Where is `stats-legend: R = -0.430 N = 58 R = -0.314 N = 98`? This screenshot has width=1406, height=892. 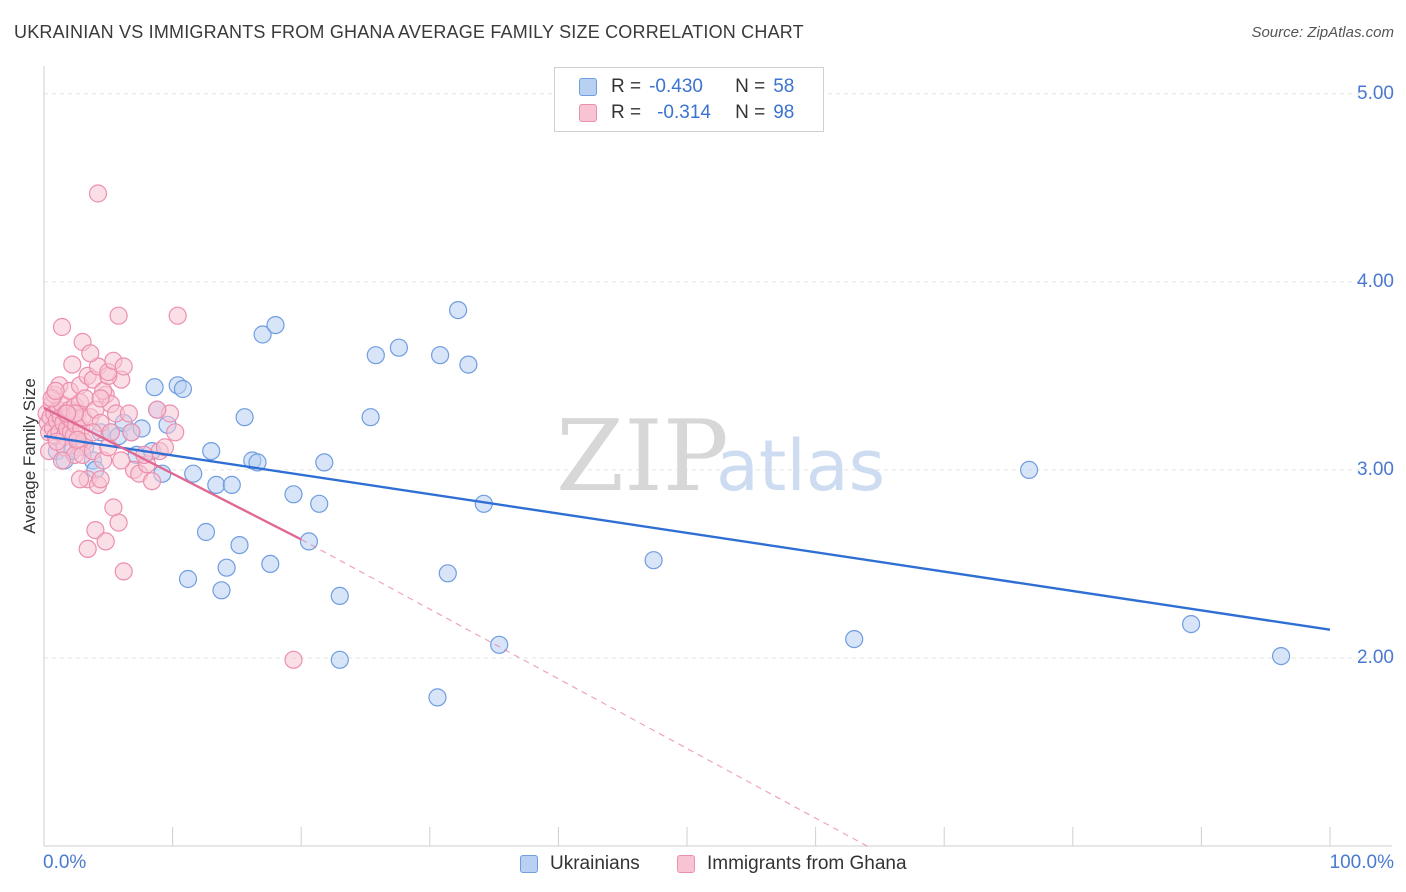
stats-legend: R = -0.430 N = 58 R = -0.314 N = 98 is located at coordinates (689, 99).